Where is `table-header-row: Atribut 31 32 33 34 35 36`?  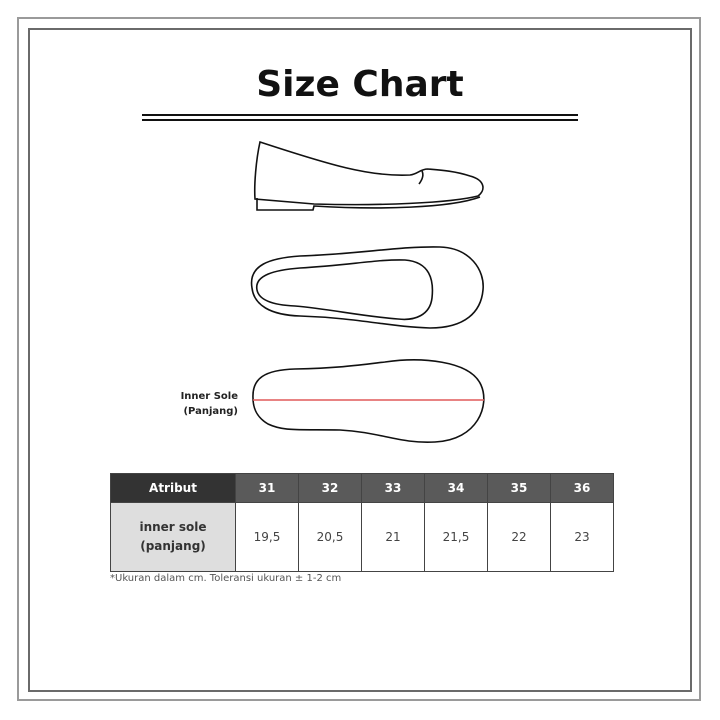 table-header-row: Atribut 31 32 33 34 35 36 is located at coordinates (362, 488).